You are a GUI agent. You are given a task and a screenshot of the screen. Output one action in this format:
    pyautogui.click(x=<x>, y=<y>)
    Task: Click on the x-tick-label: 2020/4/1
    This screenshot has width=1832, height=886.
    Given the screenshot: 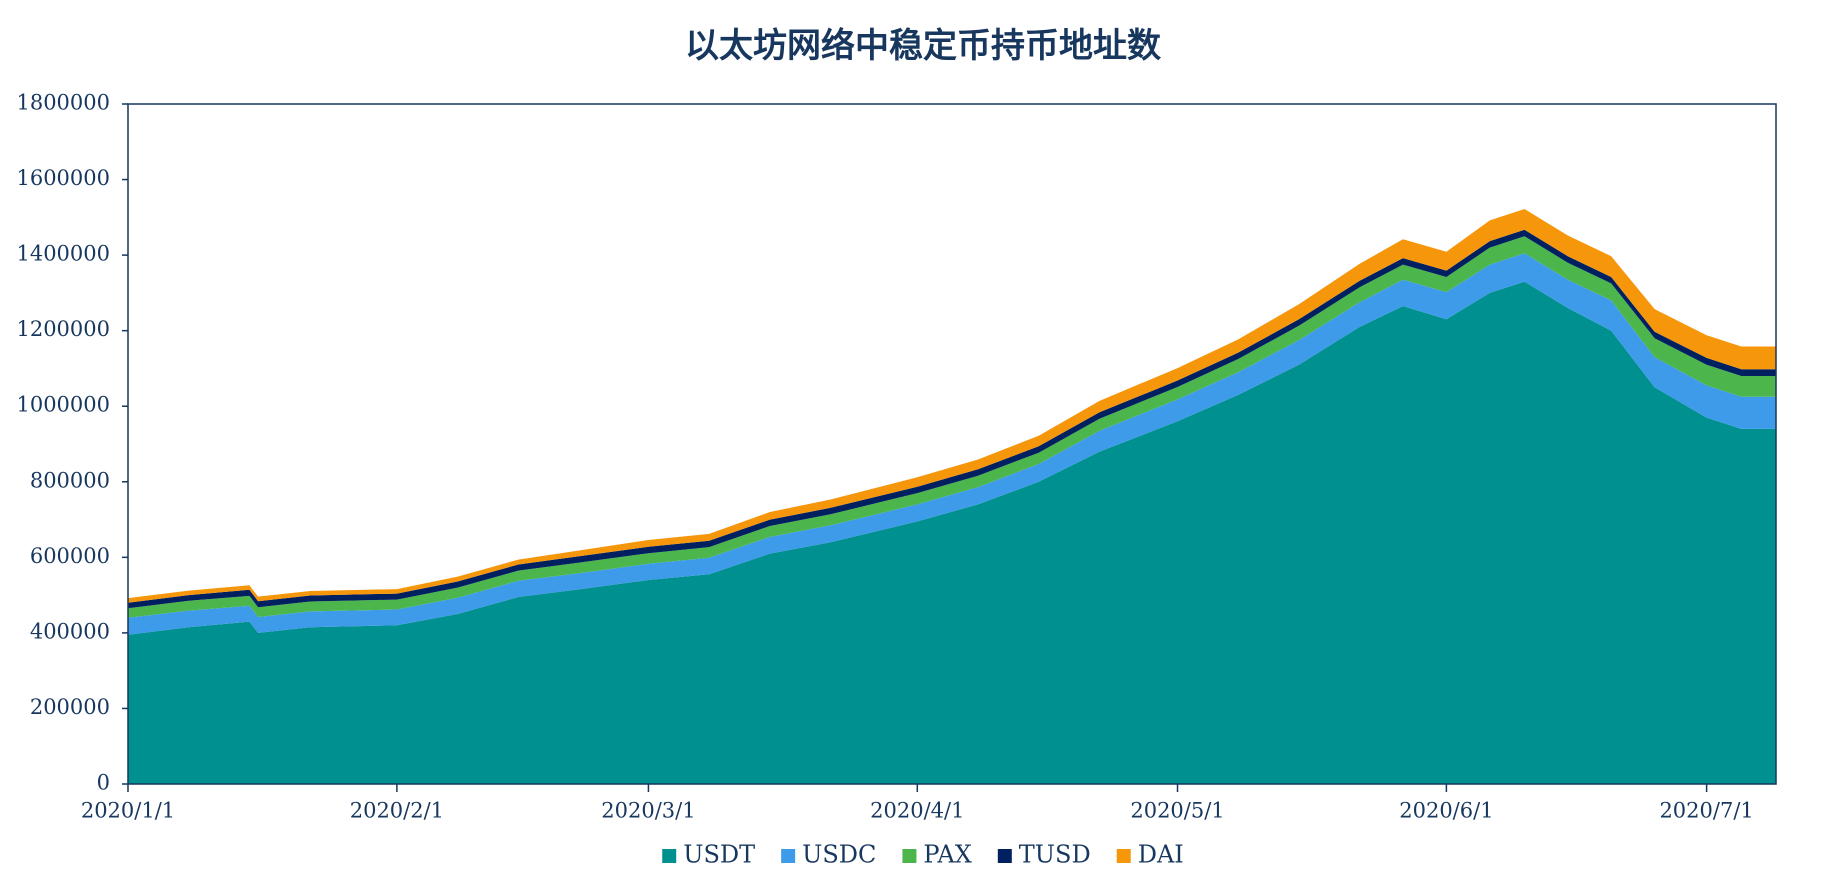 What is the action you would take?
    pyautogui.click(x=917, y=811)
    